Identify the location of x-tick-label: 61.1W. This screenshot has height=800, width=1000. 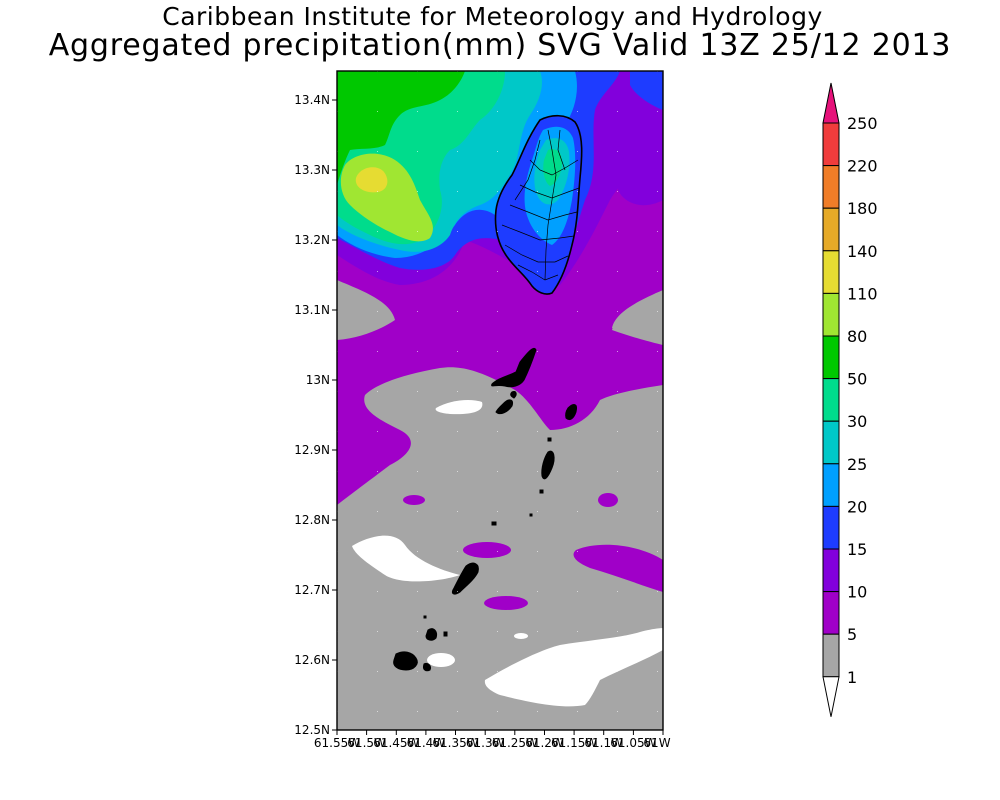
(603, 743).